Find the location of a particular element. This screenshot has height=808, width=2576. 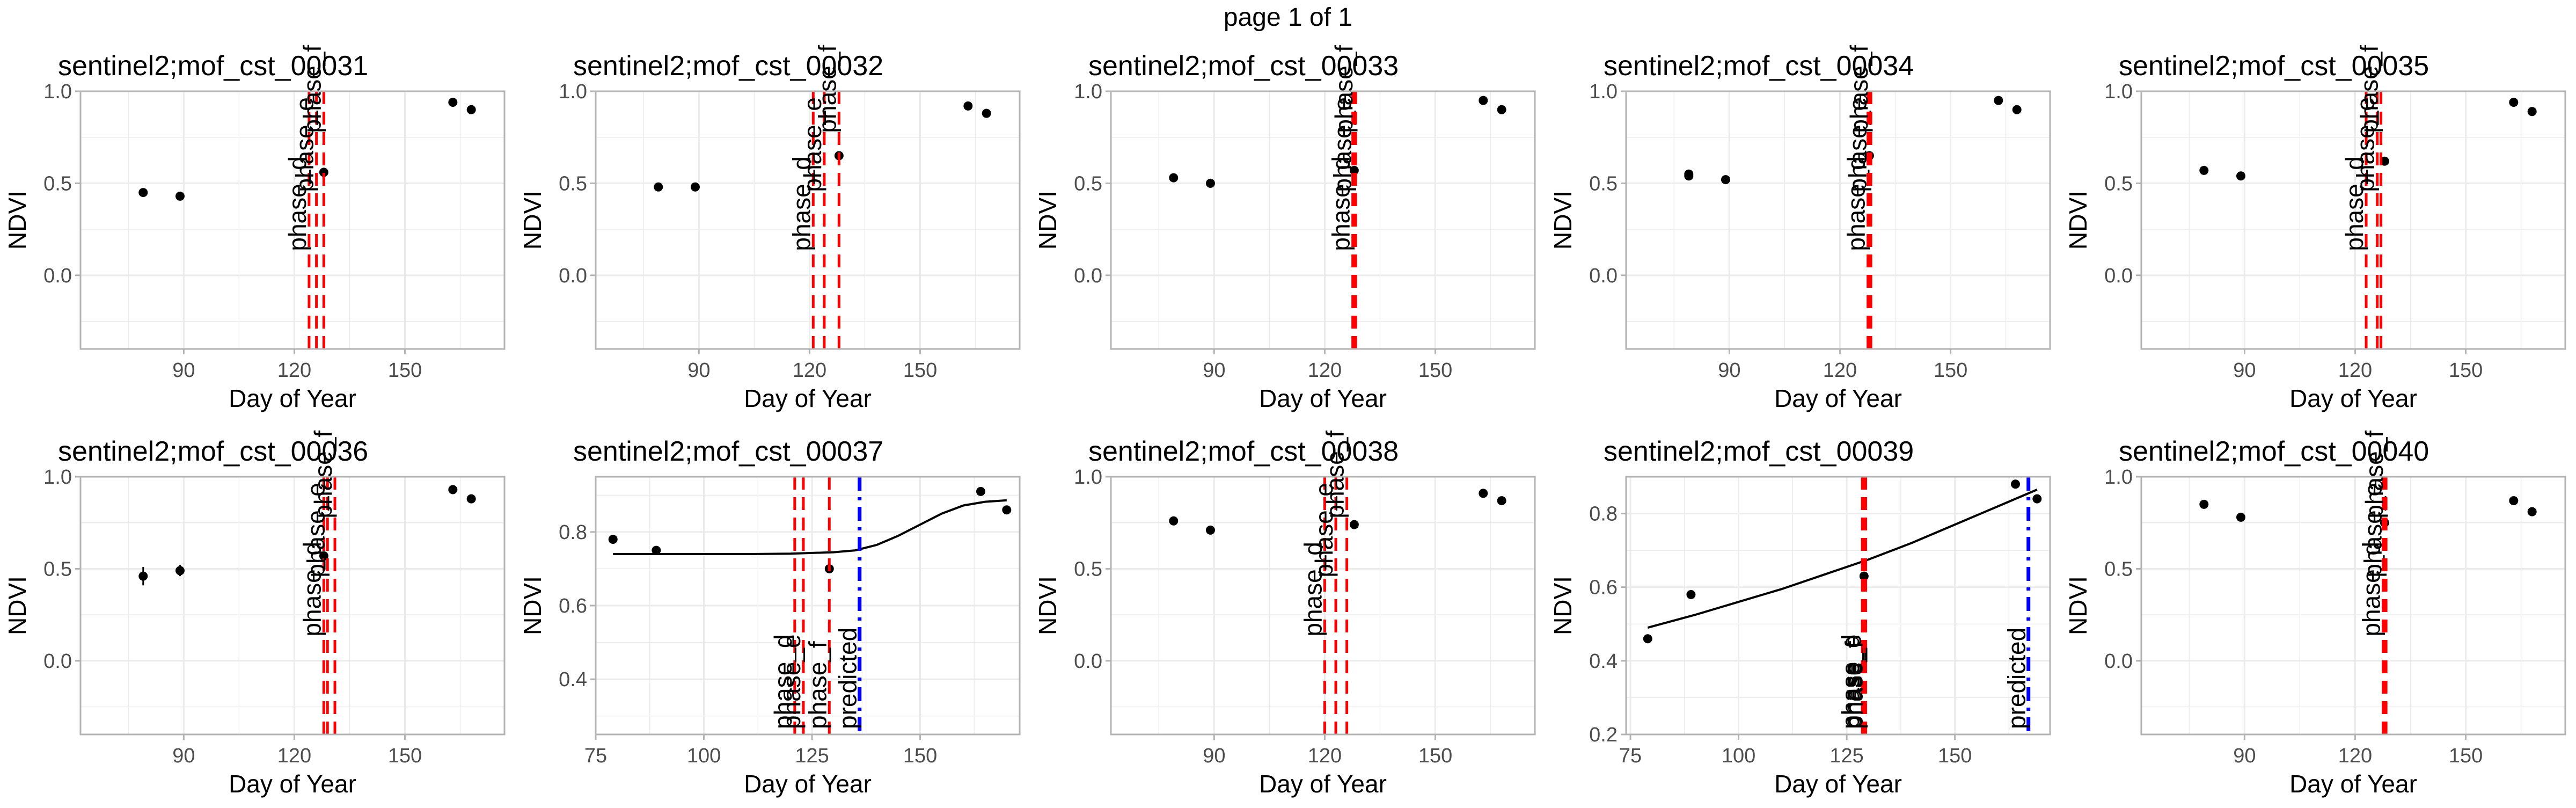

panel-title: sentinel2;mof_cst_00035 is located at coordinates (2274, 66).